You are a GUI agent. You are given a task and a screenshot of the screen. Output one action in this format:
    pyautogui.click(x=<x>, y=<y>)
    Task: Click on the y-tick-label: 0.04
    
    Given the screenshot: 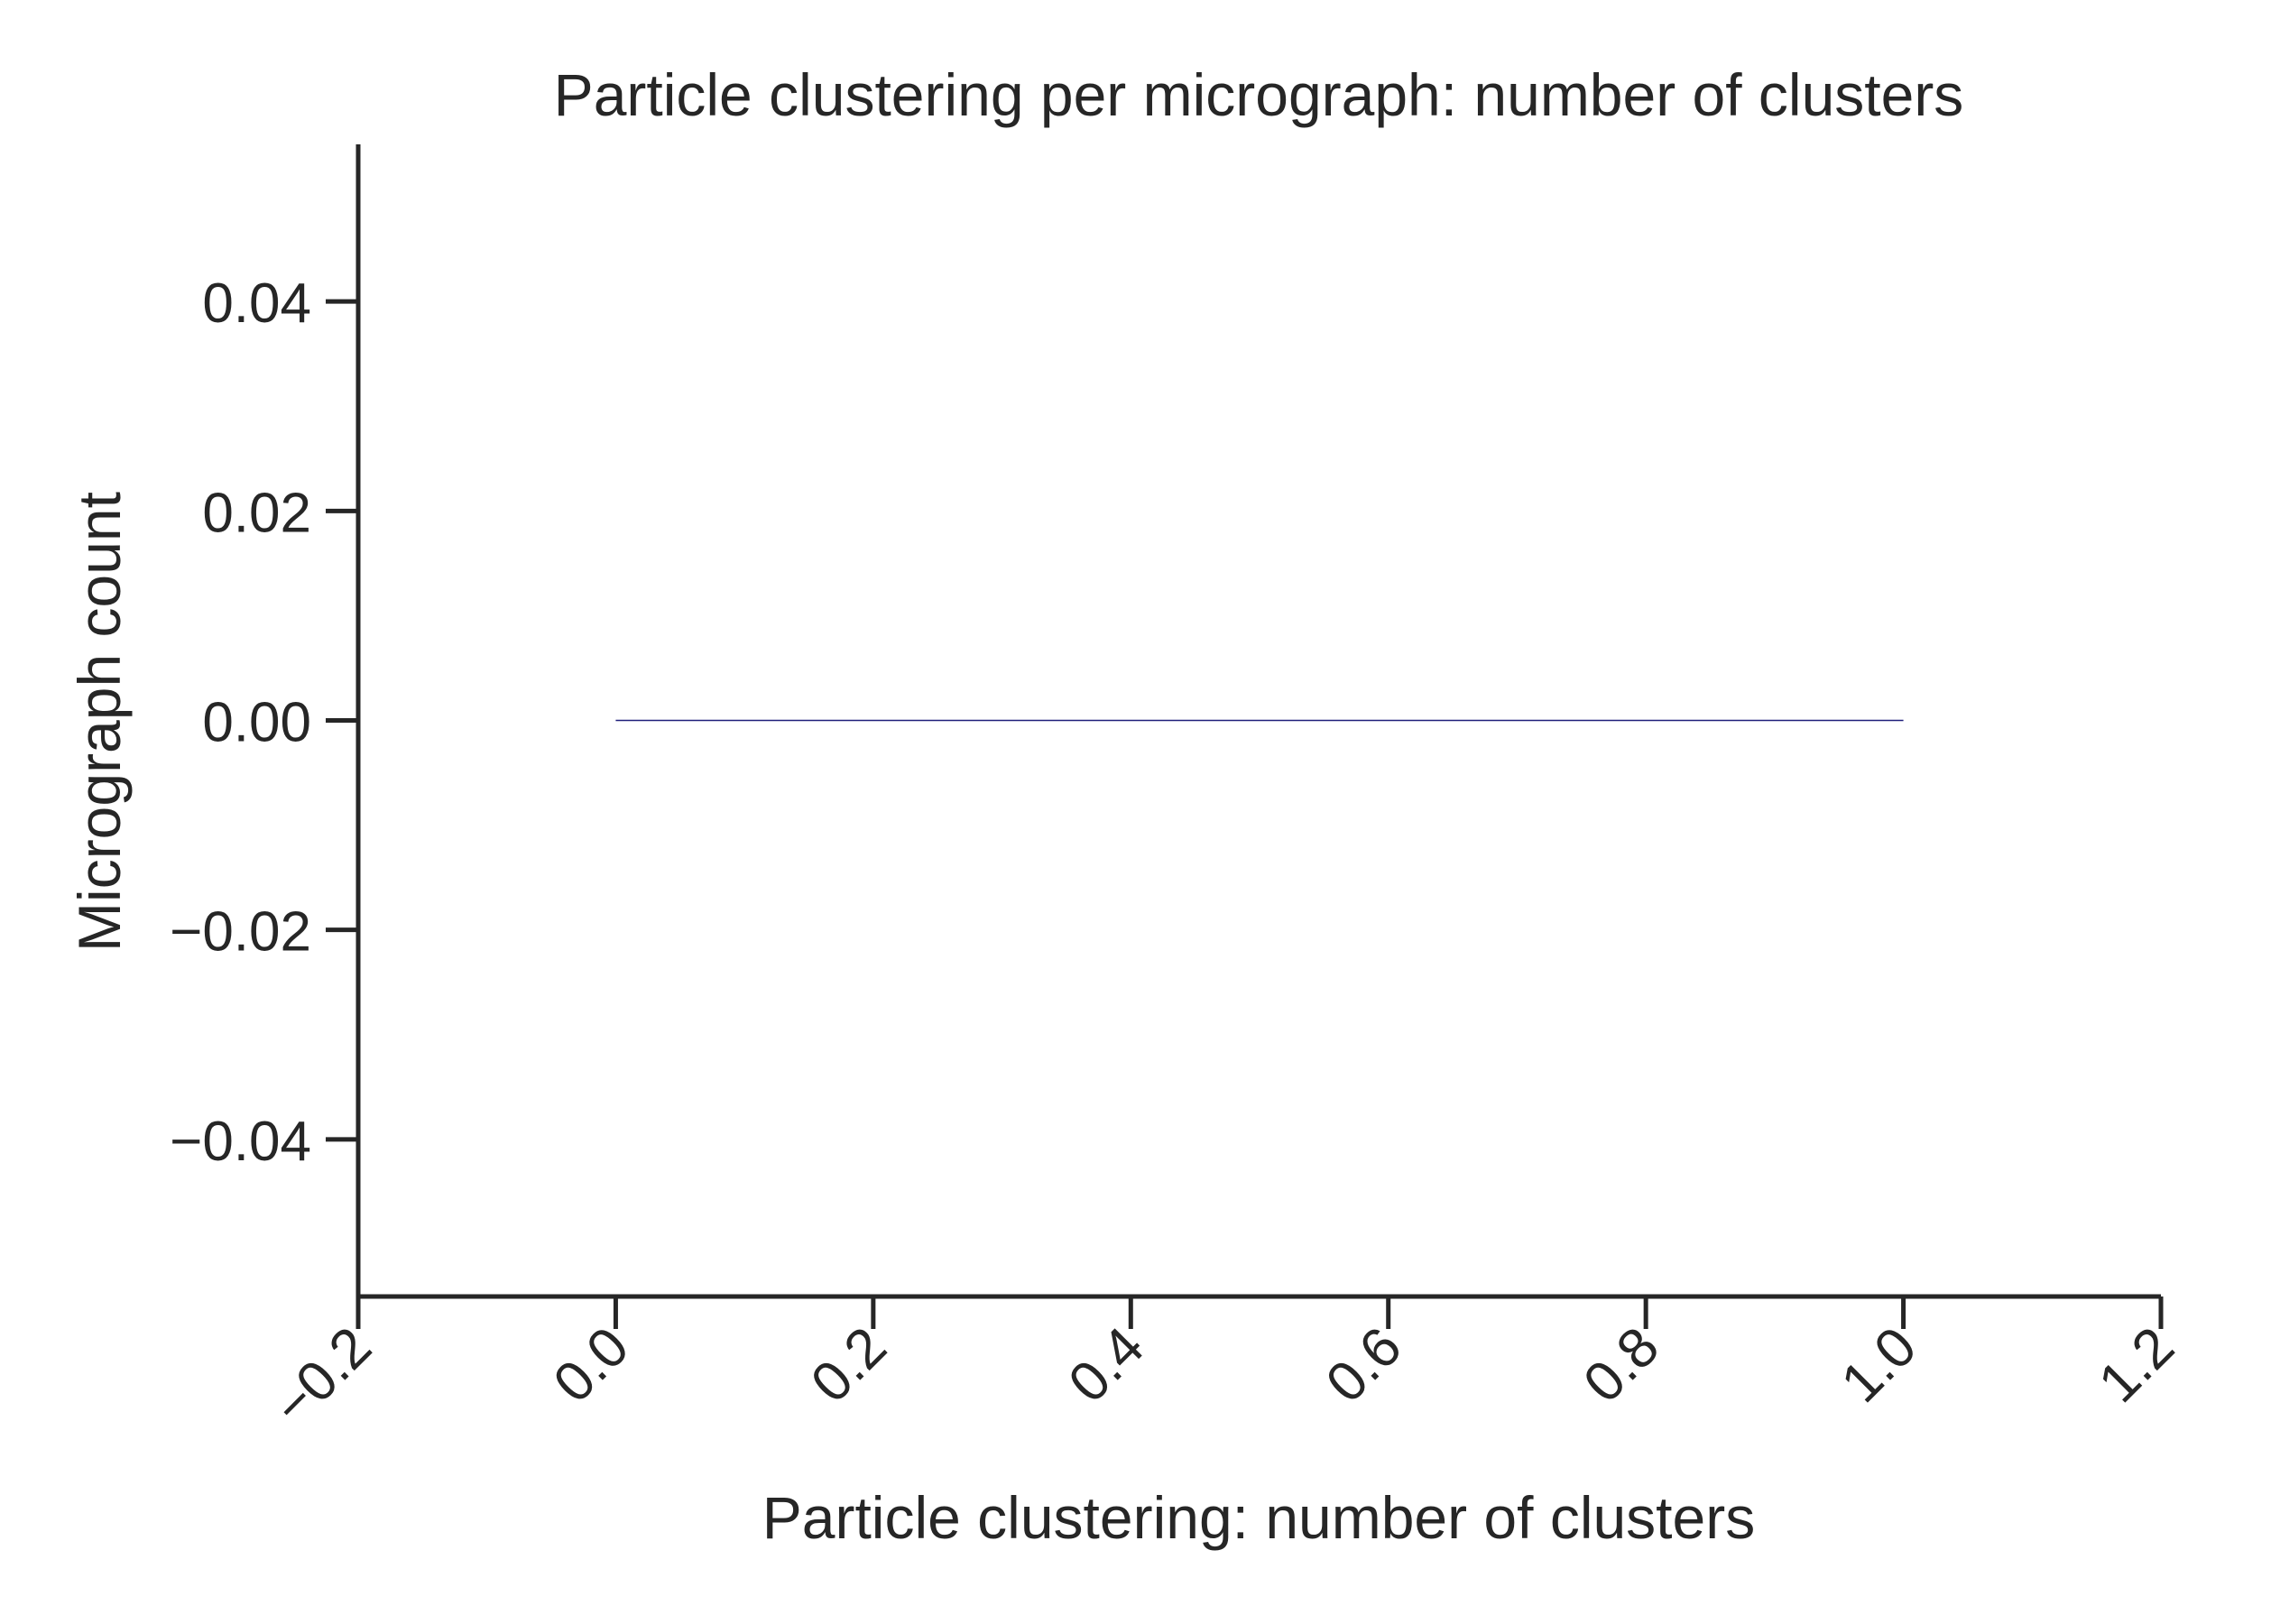 What is the action you would take?
    pyautogui.click(x=256, y=304)
    